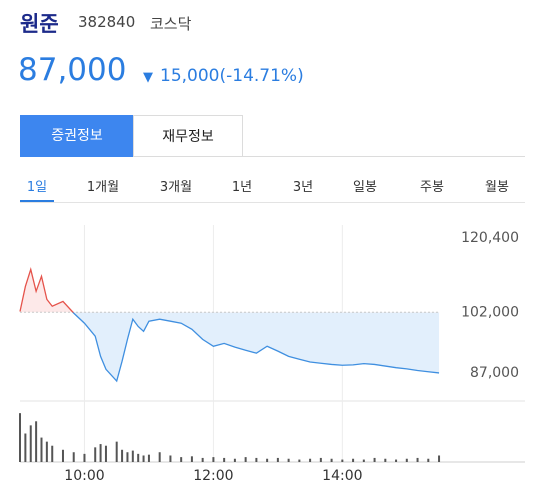 The image size is (541, 497). I want to click on x-tick-label: 14:00, so click(342, 476).